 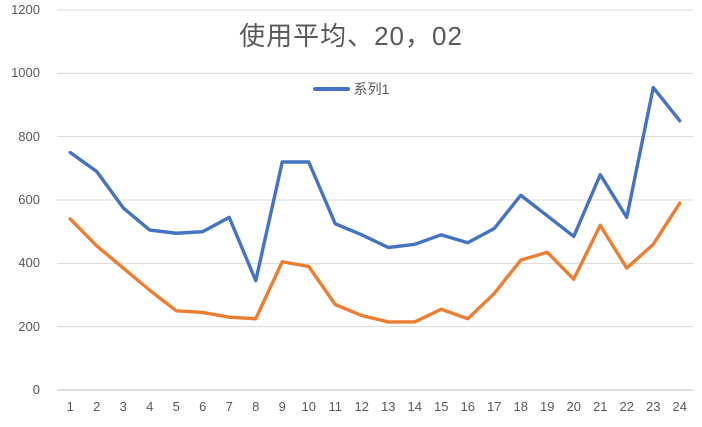 I want to click on x-axis-label: 14, so click(x=414, y=406).